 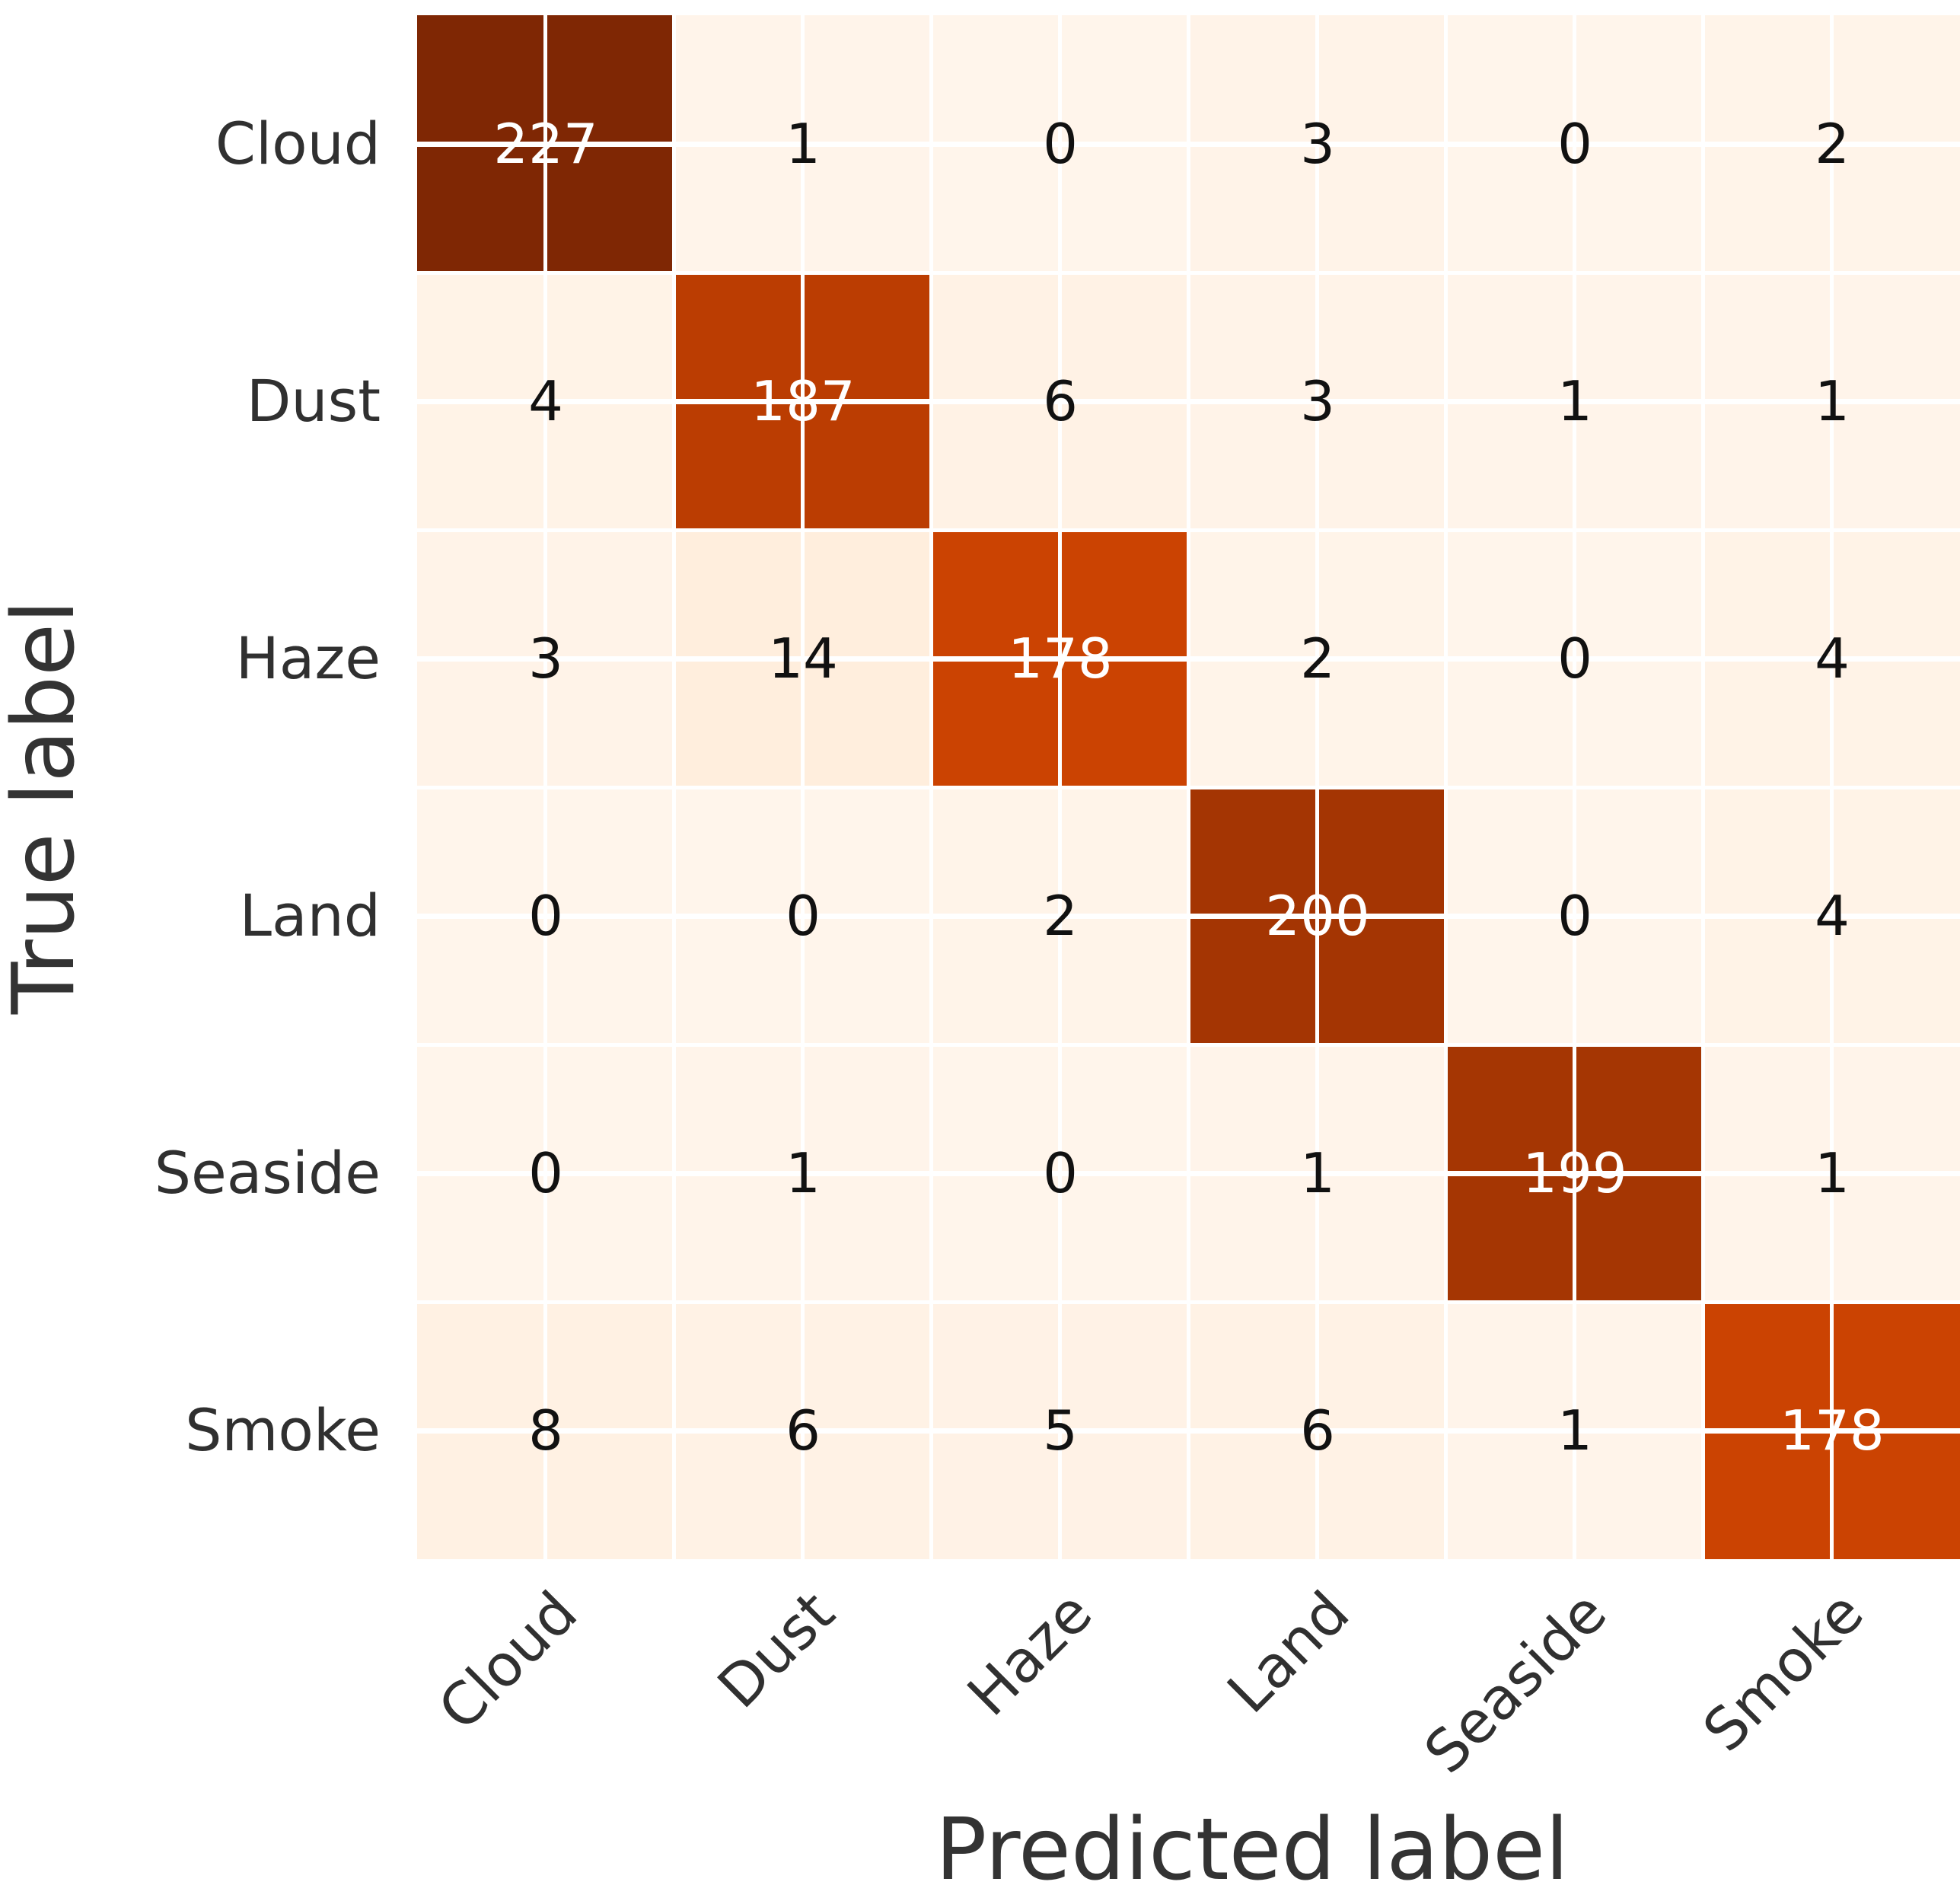 What do you see at coordinates (1288, 1652) in the screenshot?
I see `x-tick-label: Land` at bounding box center [1288, 1652].